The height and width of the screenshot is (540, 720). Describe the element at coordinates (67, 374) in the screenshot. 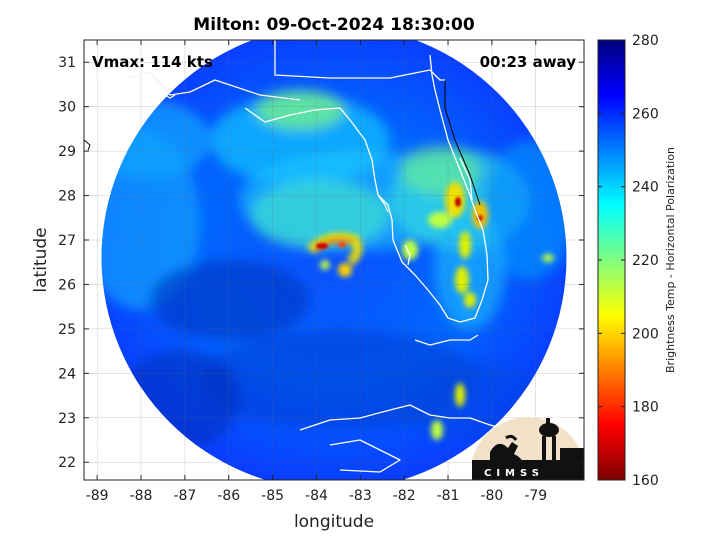

I see `y-tick-label: 24` at that location.